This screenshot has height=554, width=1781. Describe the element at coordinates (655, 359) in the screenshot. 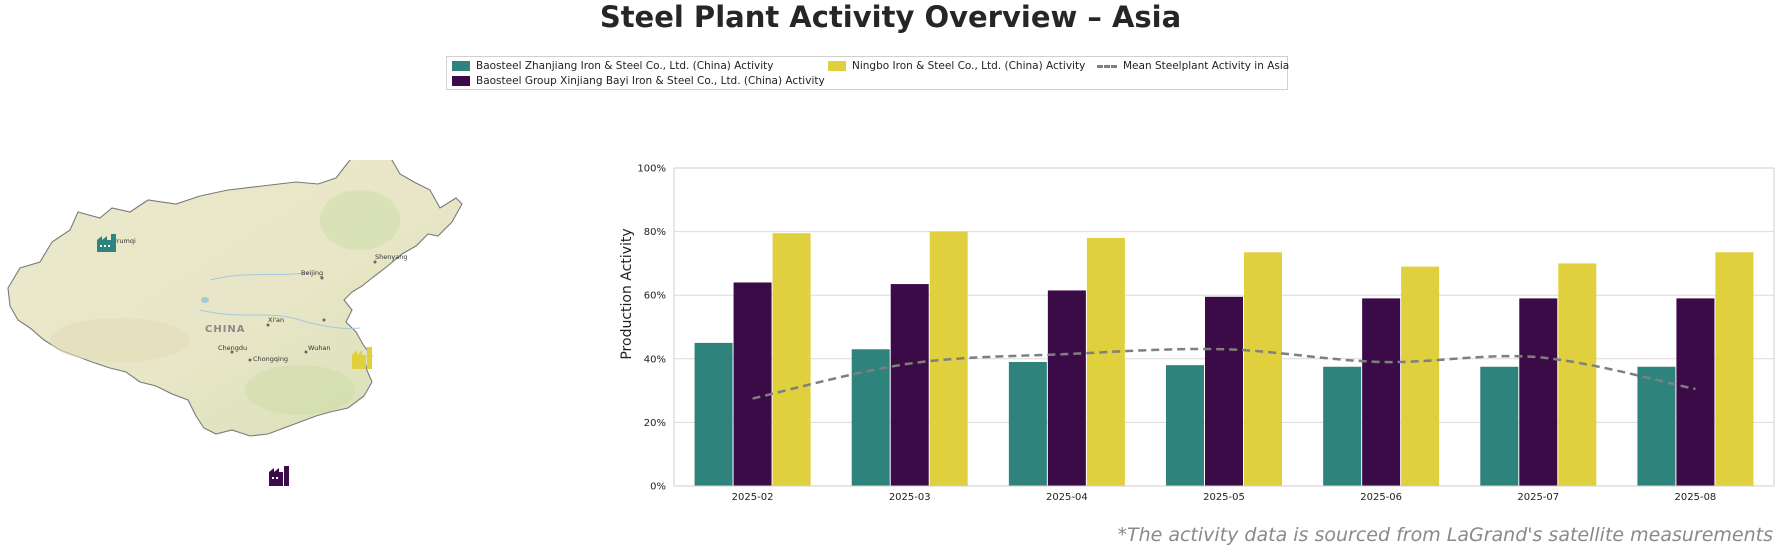

I see `y-tick-label: 40%` at that location.